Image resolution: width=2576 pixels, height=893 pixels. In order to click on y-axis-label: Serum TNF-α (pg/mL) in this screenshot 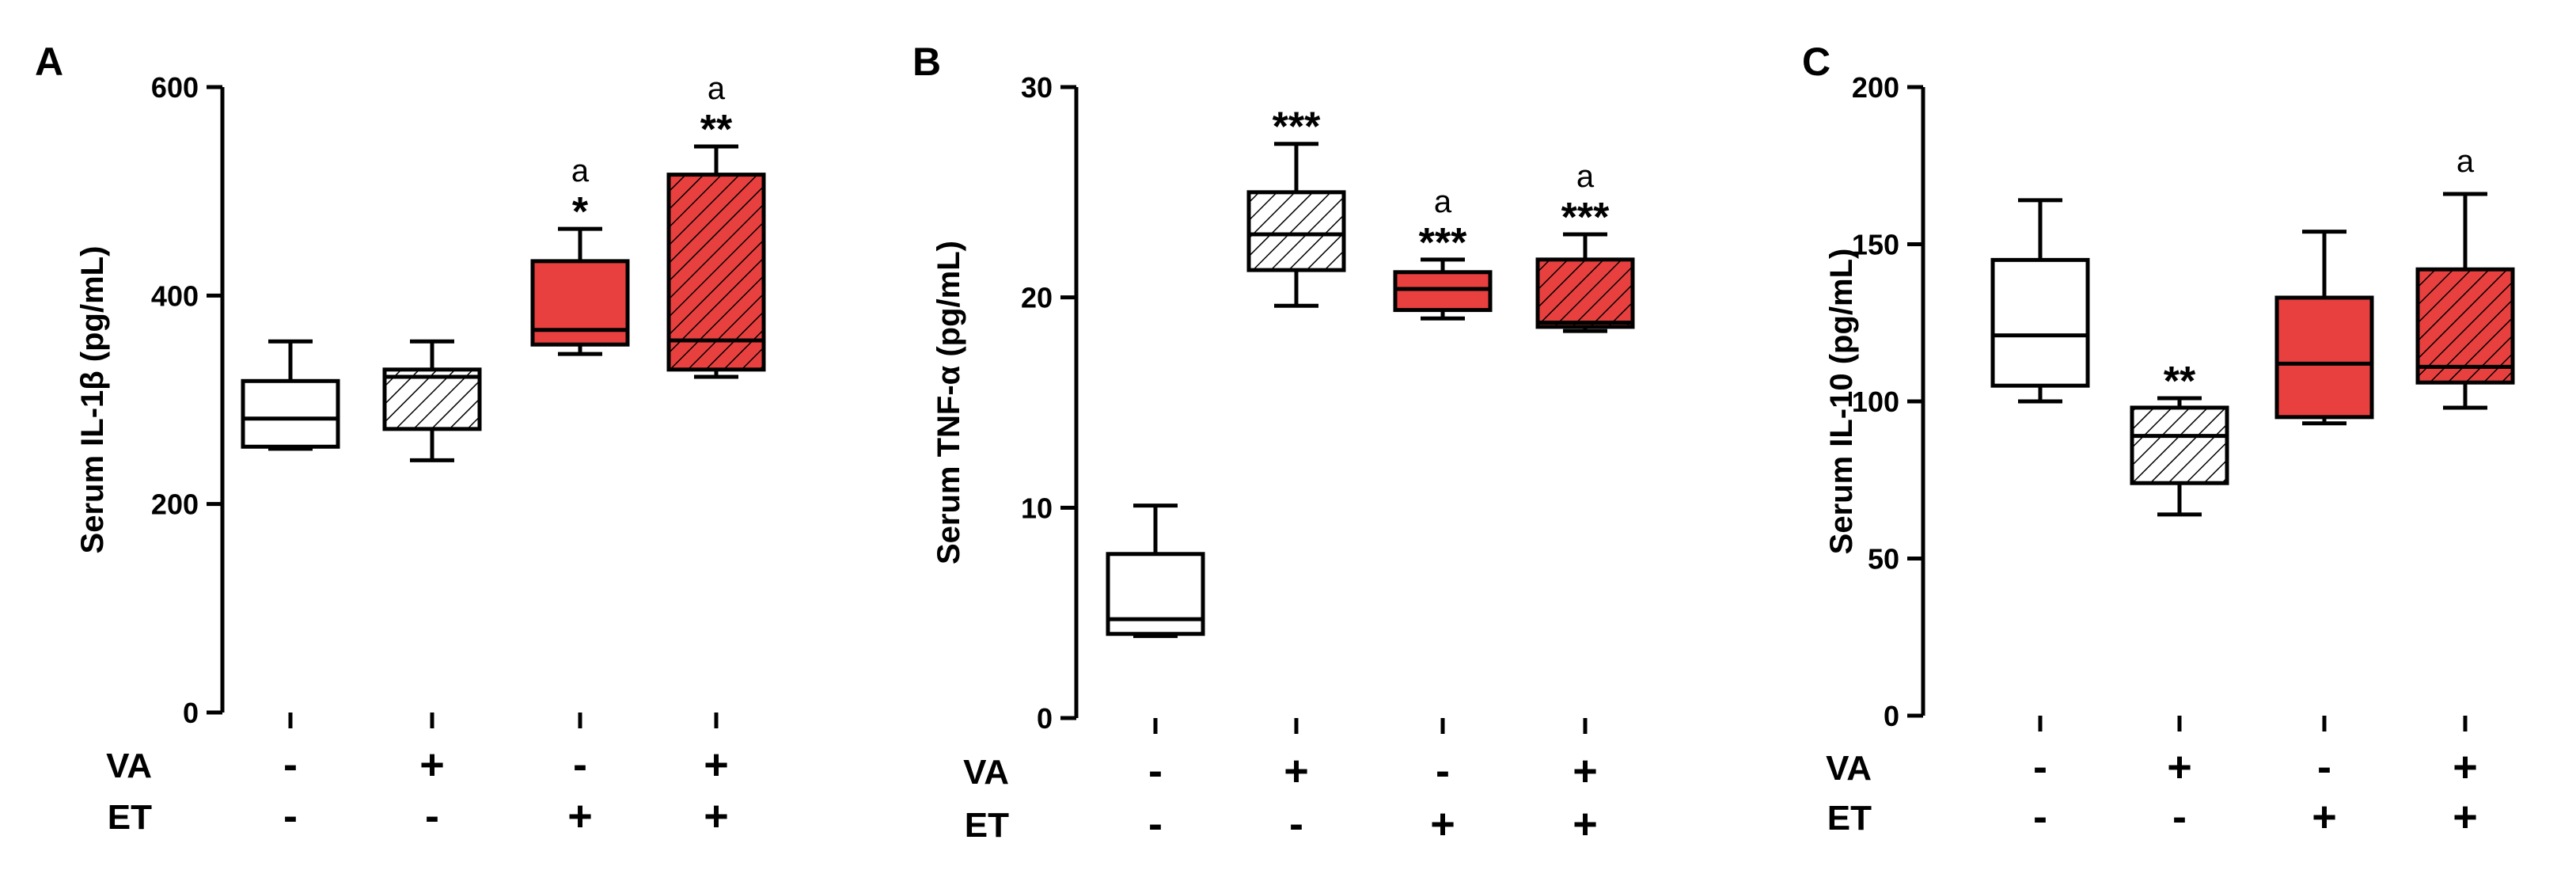, I will do `click(948, 402)`.